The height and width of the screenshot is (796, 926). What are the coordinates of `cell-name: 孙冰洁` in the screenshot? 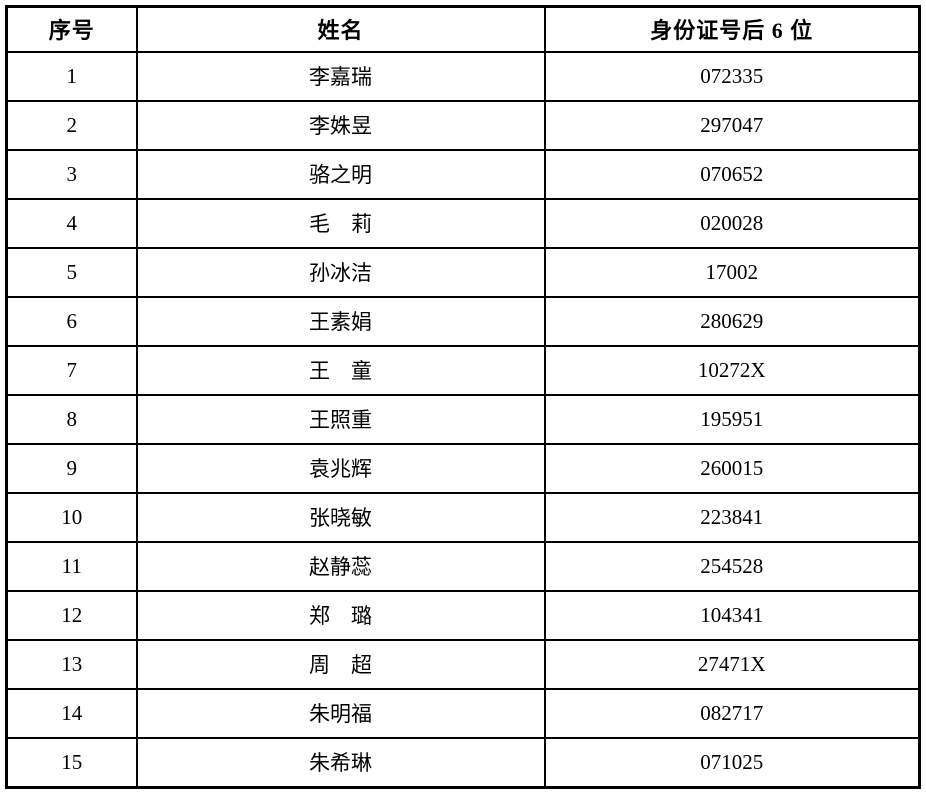 It's located at (340, 272).